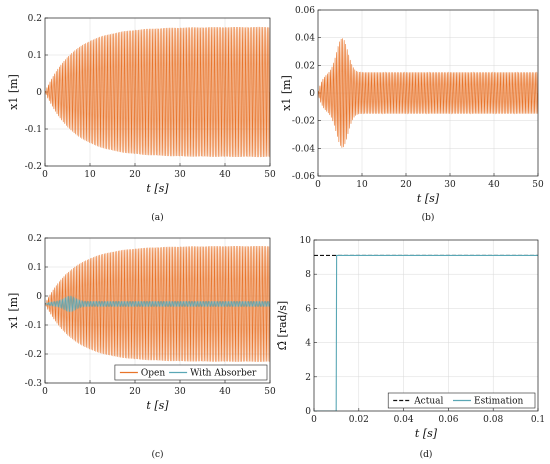 The height and width of the screenshot is (464, 550). Describe the element at coordinates (153, 374) in the screenshot. I see `legend-entry: Open` at that location.